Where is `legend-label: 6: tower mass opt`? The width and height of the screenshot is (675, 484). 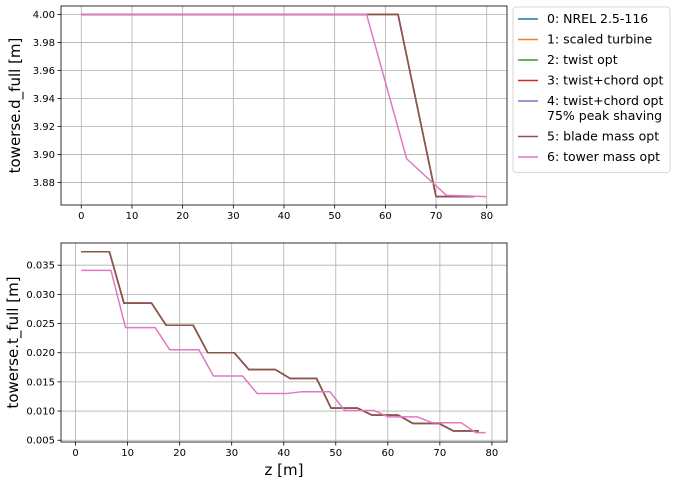 legend-label: 6: tower mass opt is located at coordinates (603, 156).